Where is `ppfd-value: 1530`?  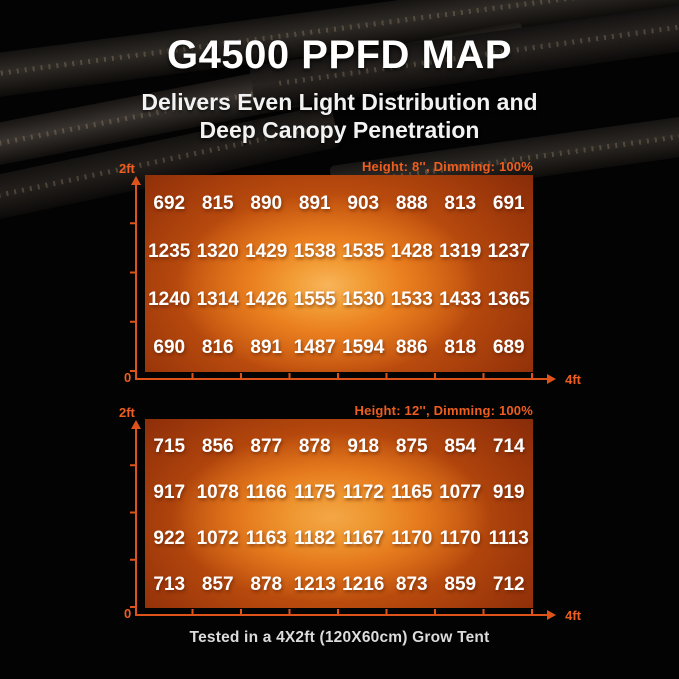 ppfd-value: 1530 is located at coordinates (363, 299).